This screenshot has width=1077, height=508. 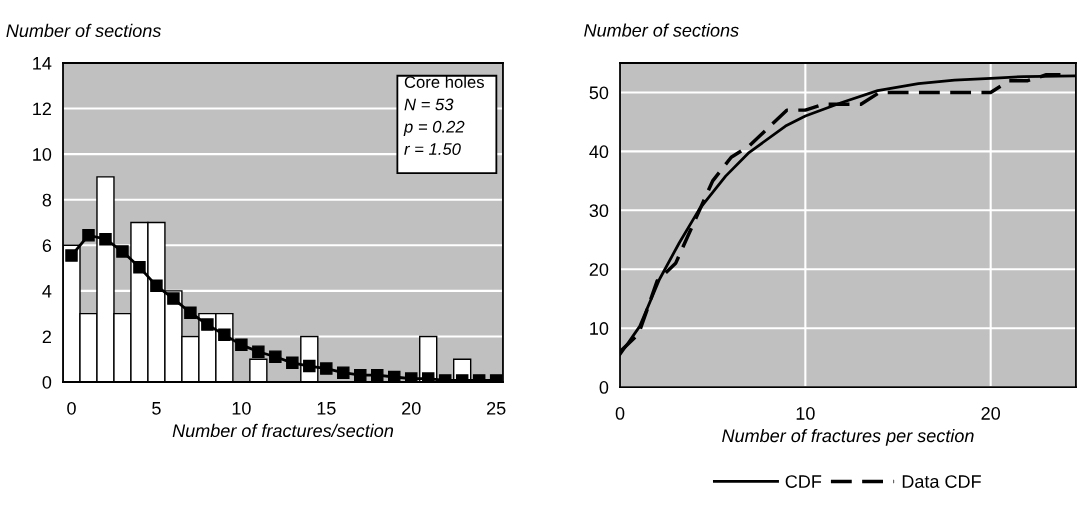 What do you see at coordinates (848, 437) in the screenshot?
I see `x-axis-title: Number of fractures per section` at bounding box center [848, 437].